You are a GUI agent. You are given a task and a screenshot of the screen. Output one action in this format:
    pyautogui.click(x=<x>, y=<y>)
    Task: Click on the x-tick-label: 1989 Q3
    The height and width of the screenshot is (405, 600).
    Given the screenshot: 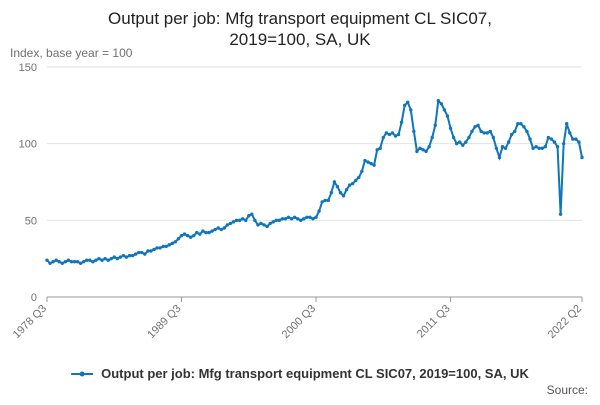 What is the action you would take?
    pyautogui.click(x=164, y=322)
    